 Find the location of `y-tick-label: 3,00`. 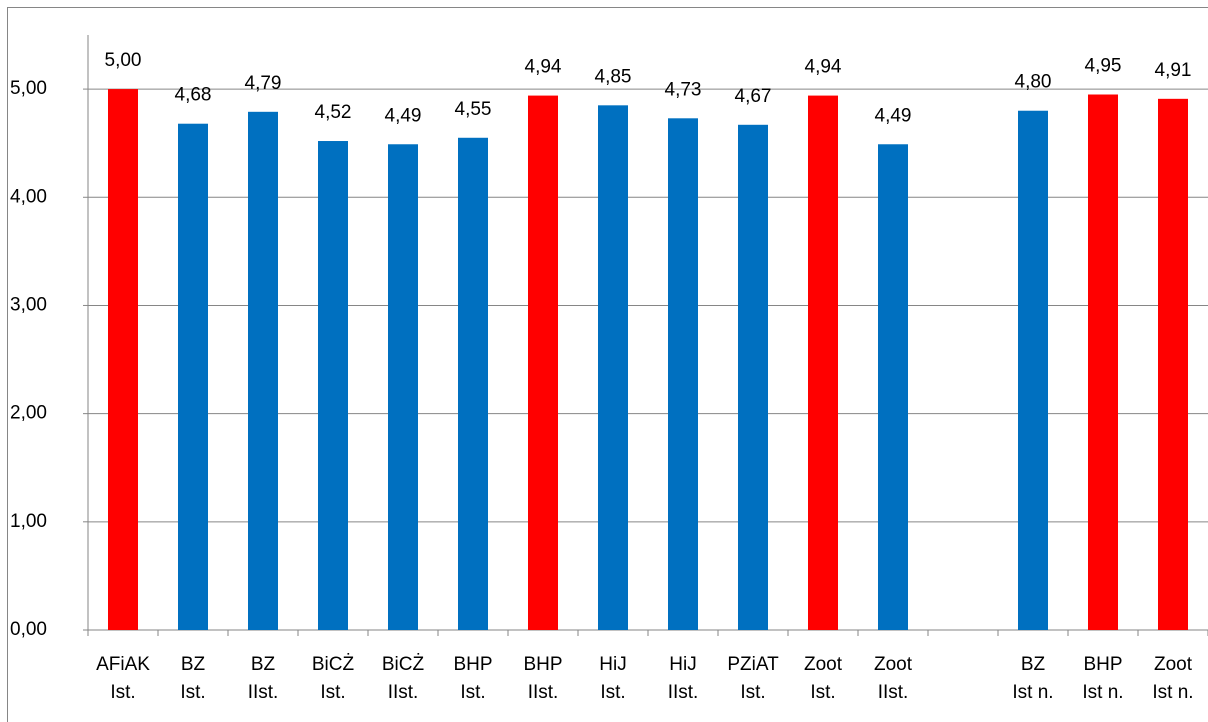

y-tick-label: 3,00 is located at coordinates (28, 304).